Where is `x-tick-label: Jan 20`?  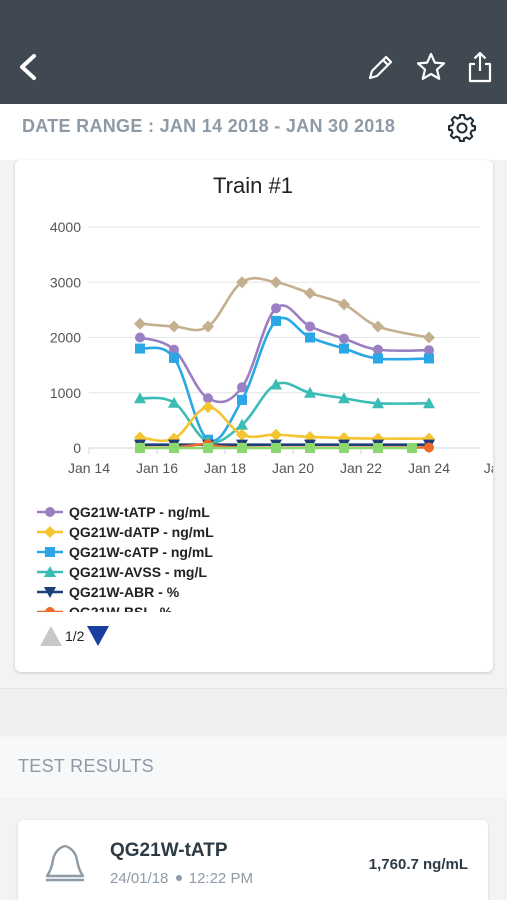
x-tick-label: Jan 20 is located at coordinates (293, 468).